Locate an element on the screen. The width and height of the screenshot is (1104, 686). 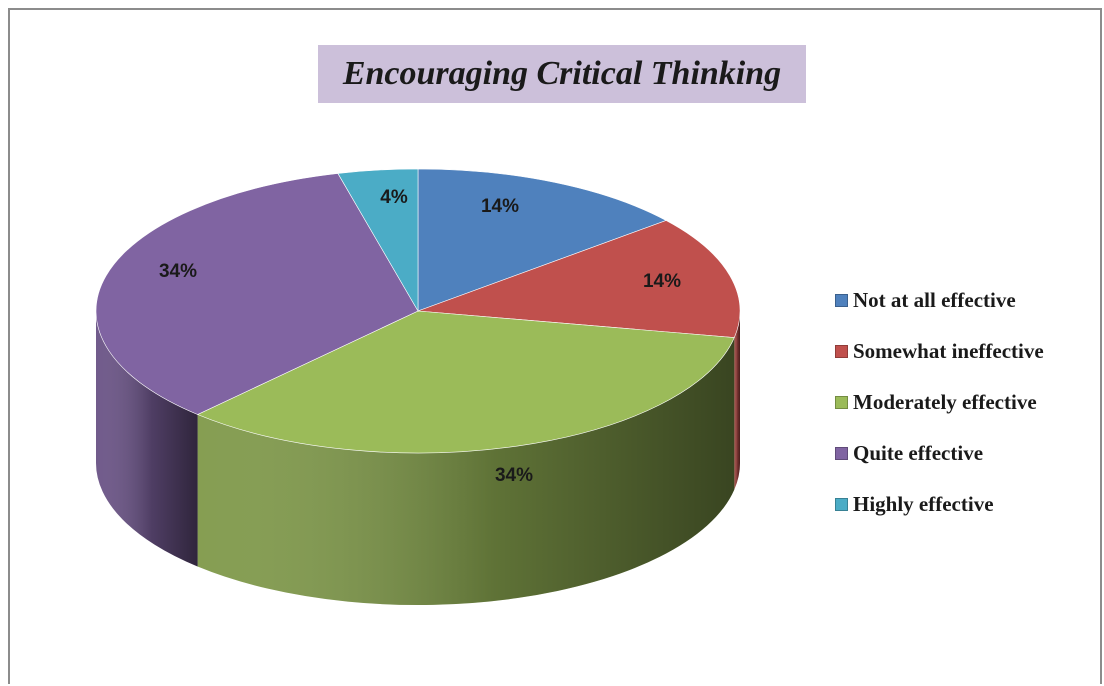
pie-slice-not-at-all-effective is located at coordinates (542, 240).